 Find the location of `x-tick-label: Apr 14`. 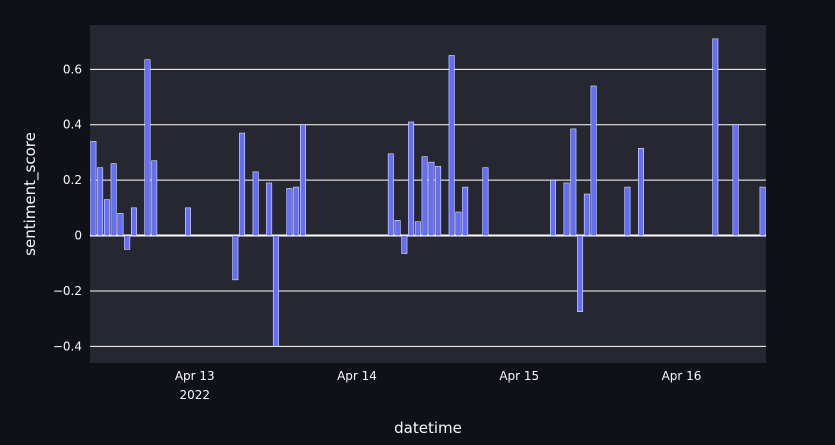

x-tick-label: Apr 14 is located at coordinates (357, 376).